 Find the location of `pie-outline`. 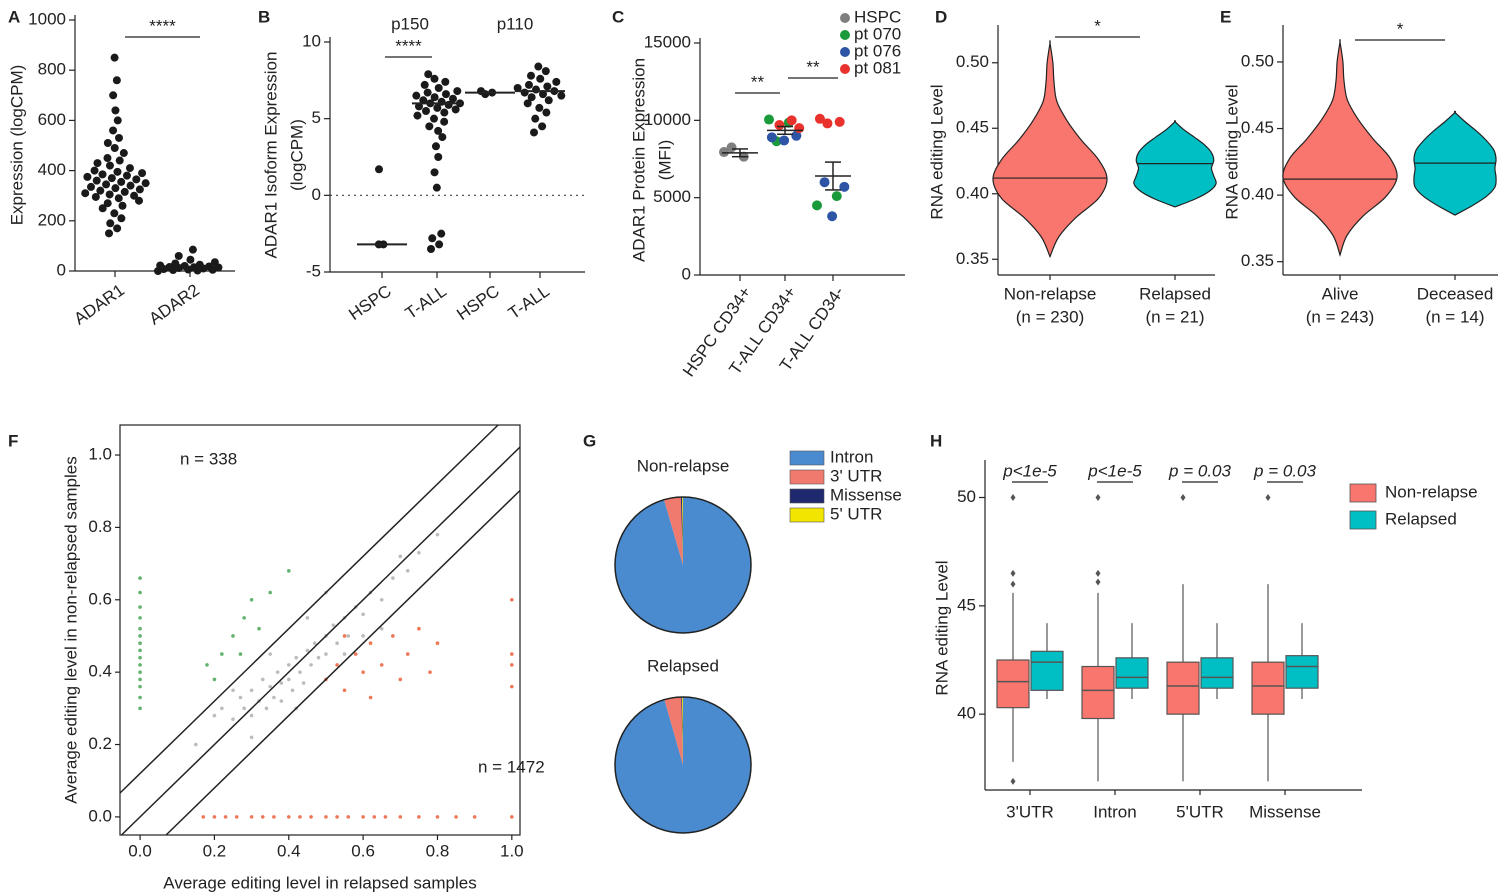

pie-outline is located at coordinates (683, 565).